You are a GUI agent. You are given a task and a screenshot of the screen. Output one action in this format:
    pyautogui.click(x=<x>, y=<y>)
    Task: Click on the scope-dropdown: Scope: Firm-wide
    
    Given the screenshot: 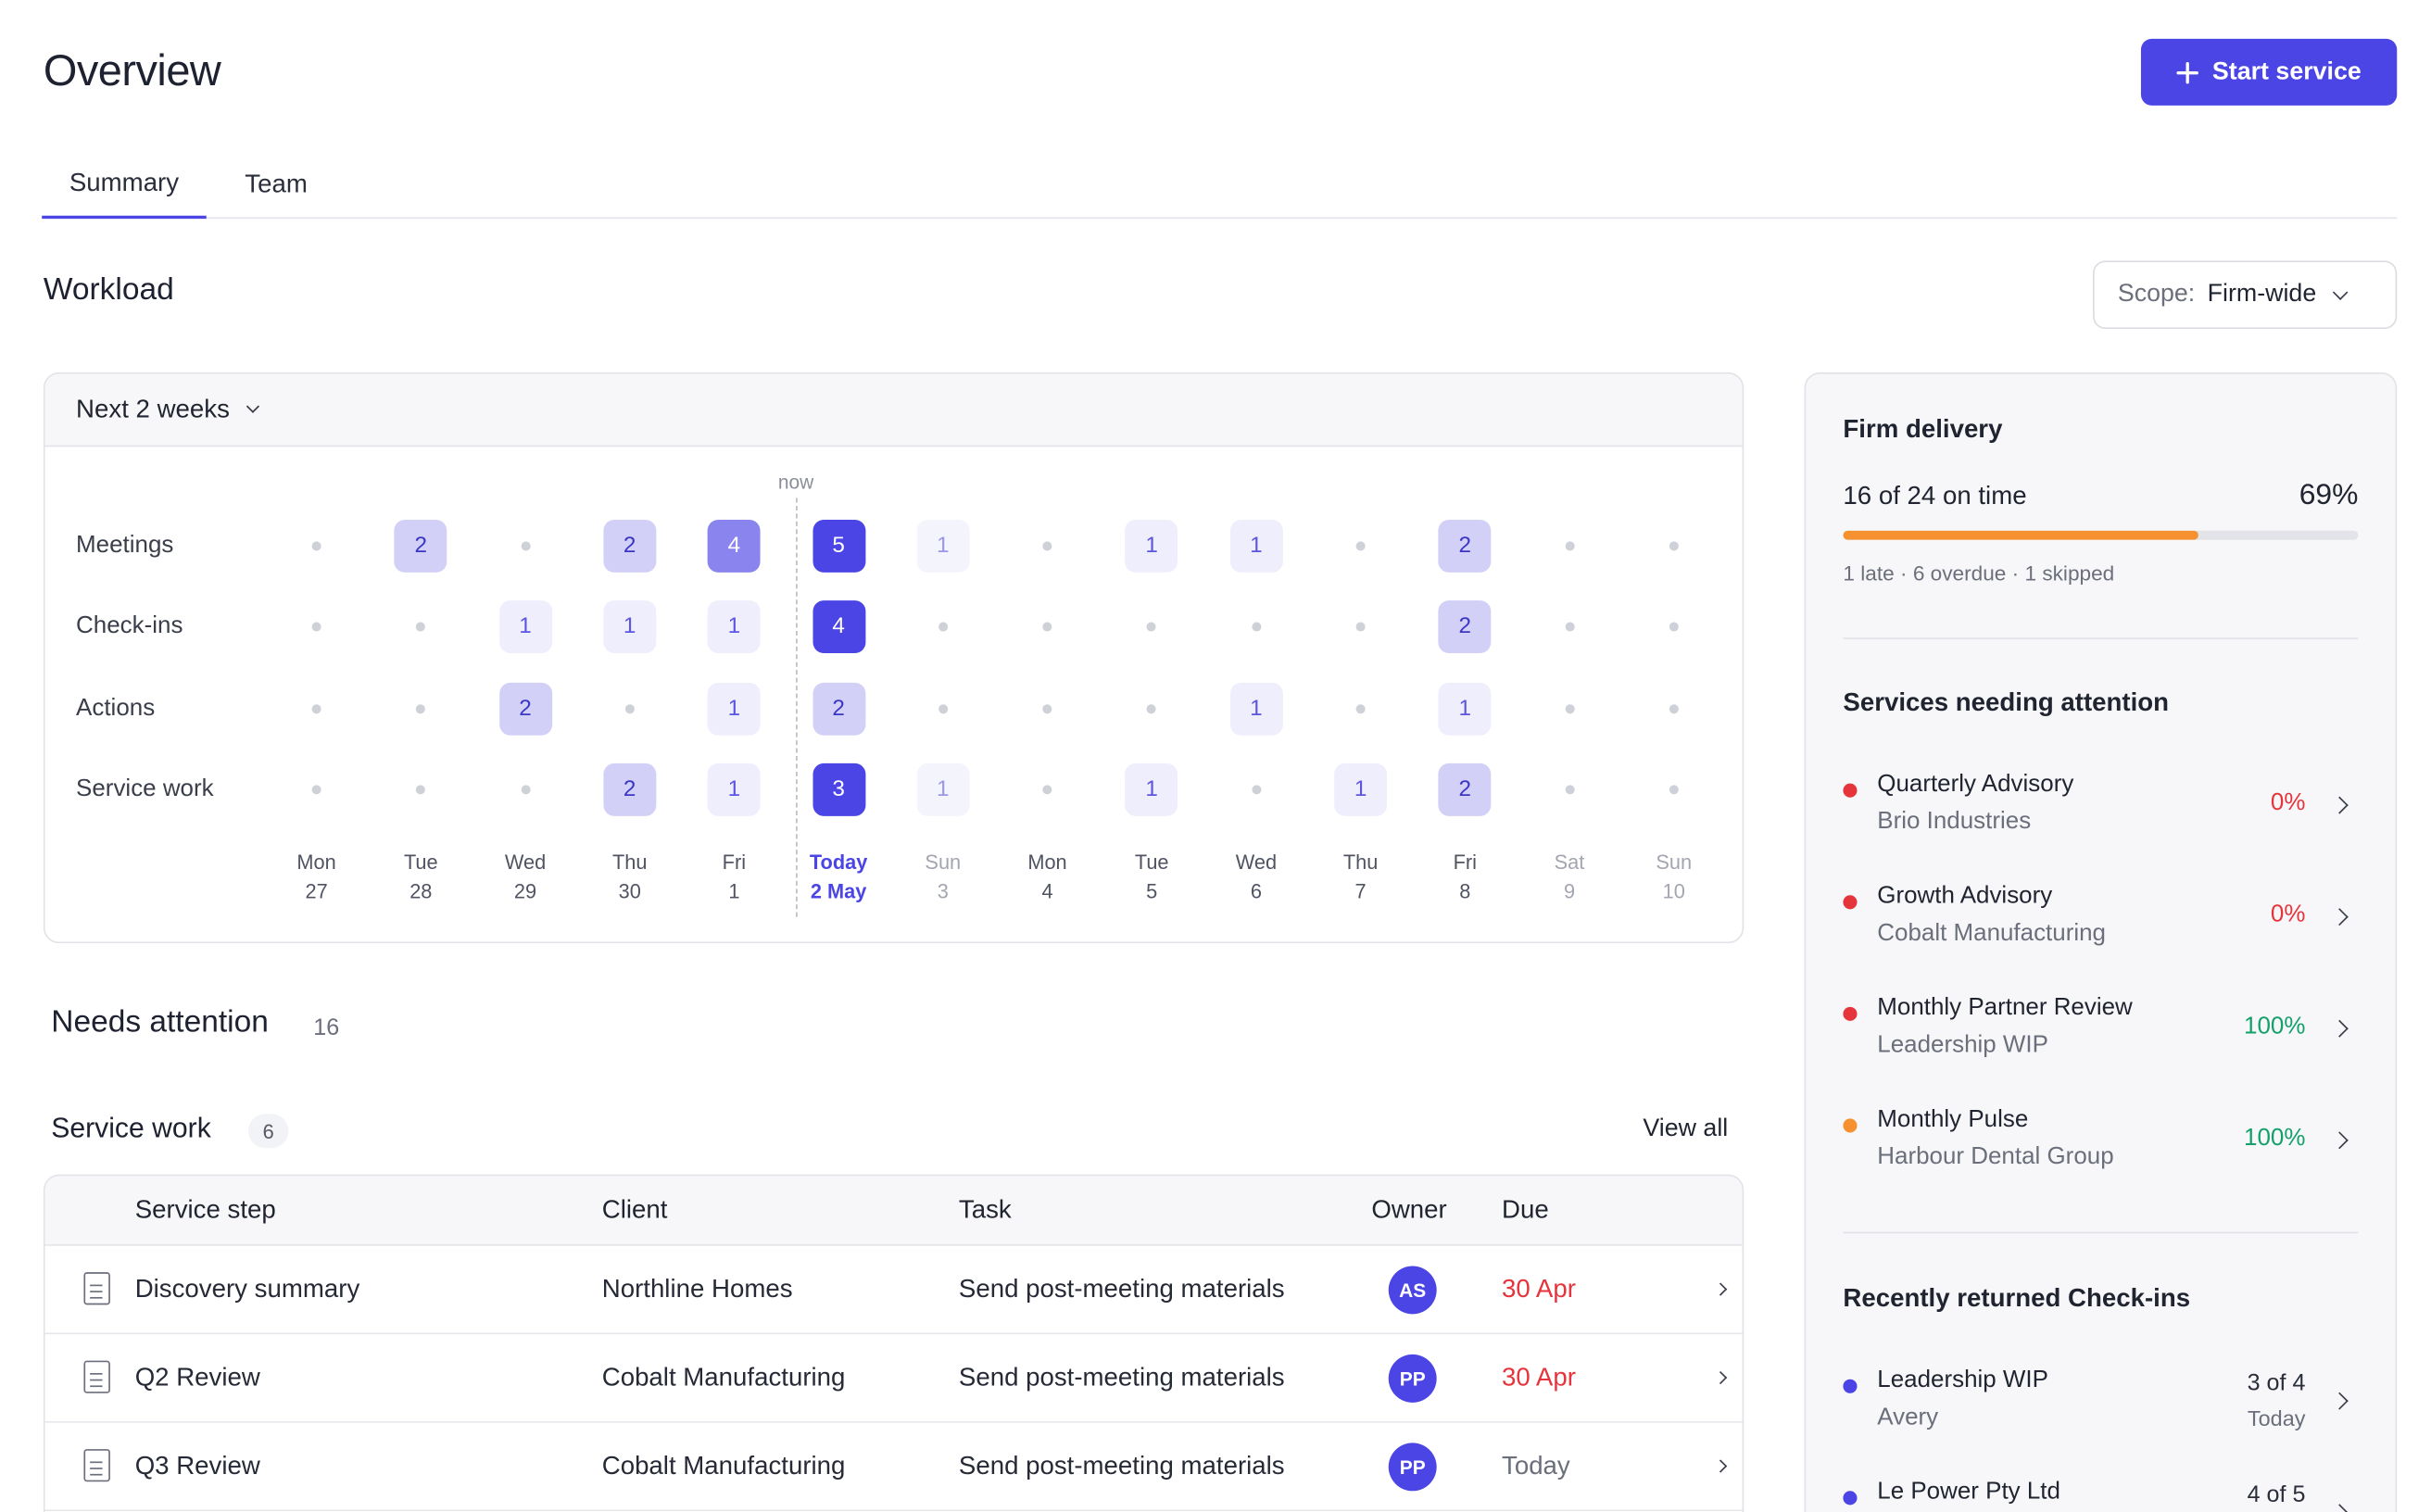 What is the action you would take?
    pyautogui.click(x=2245, y=295)
    